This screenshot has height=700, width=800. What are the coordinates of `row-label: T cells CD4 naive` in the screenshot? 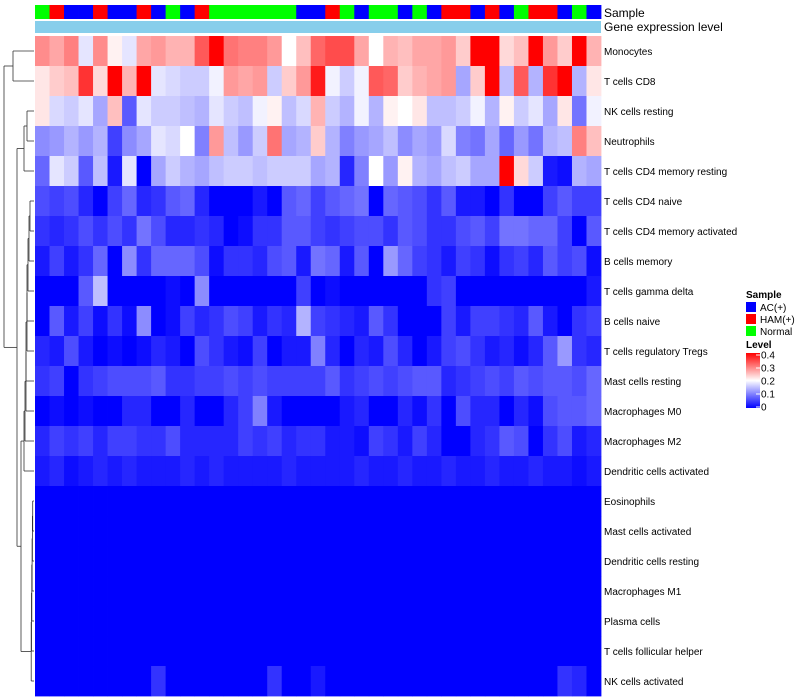 It's located at (643, 202).